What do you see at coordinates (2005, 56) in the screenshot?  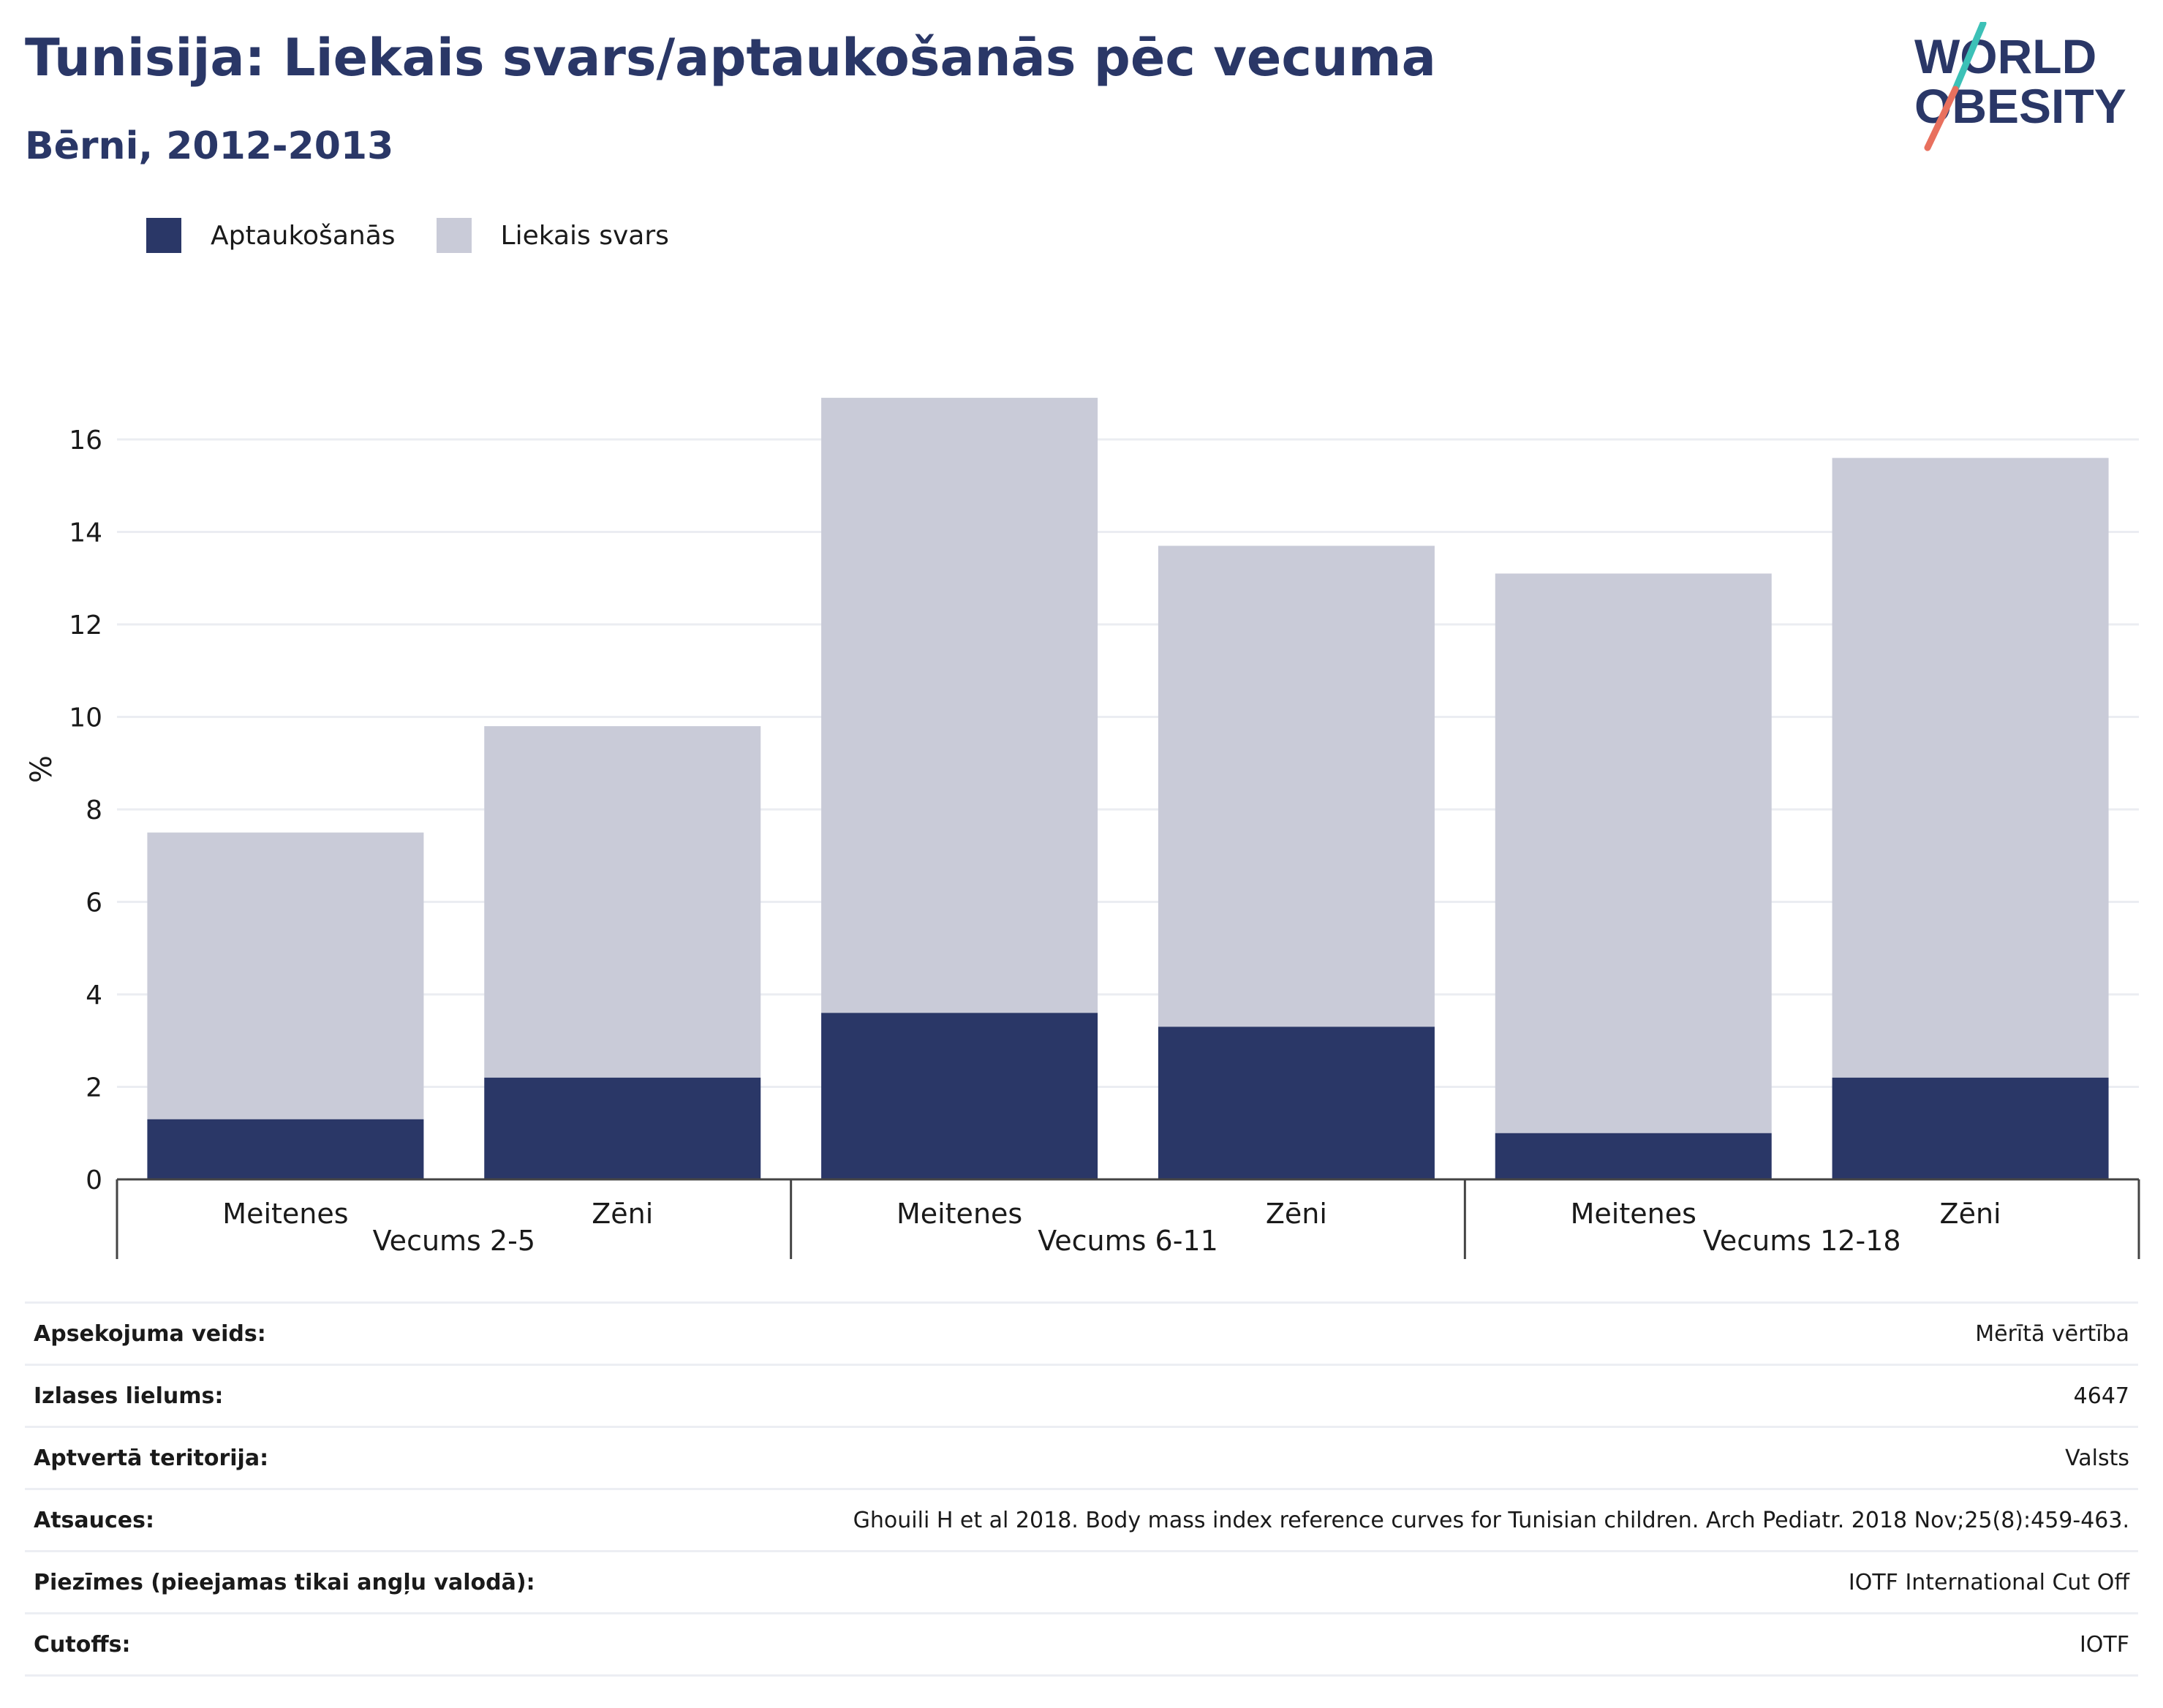 I see `logo-text-world: WORLD` at bounding box center [2005, 56].